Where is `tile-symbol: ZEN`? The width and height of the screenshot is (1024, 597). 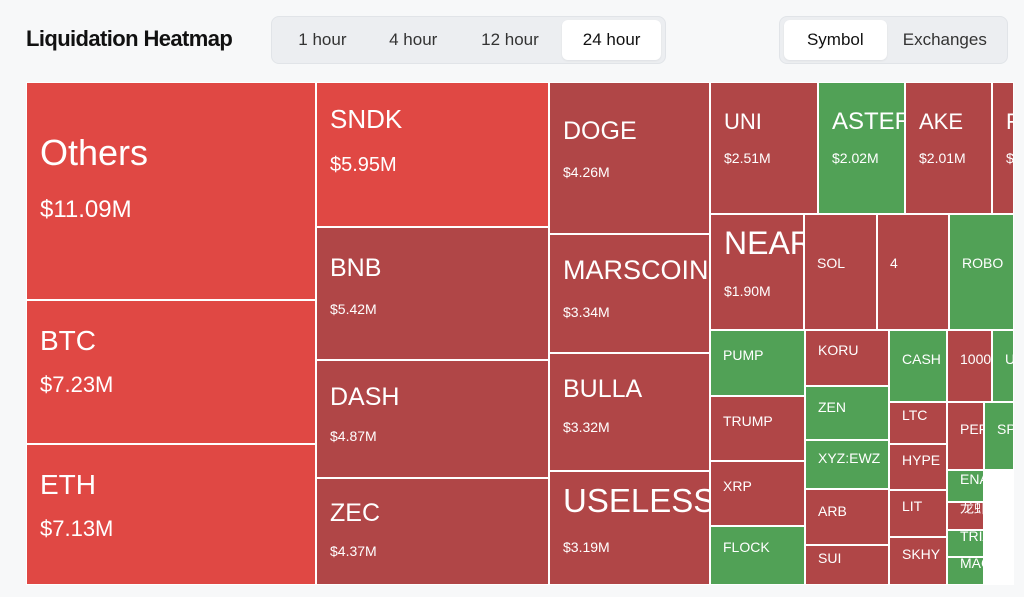
tile-symbol: ZEN is located at coordinates (832, 407).